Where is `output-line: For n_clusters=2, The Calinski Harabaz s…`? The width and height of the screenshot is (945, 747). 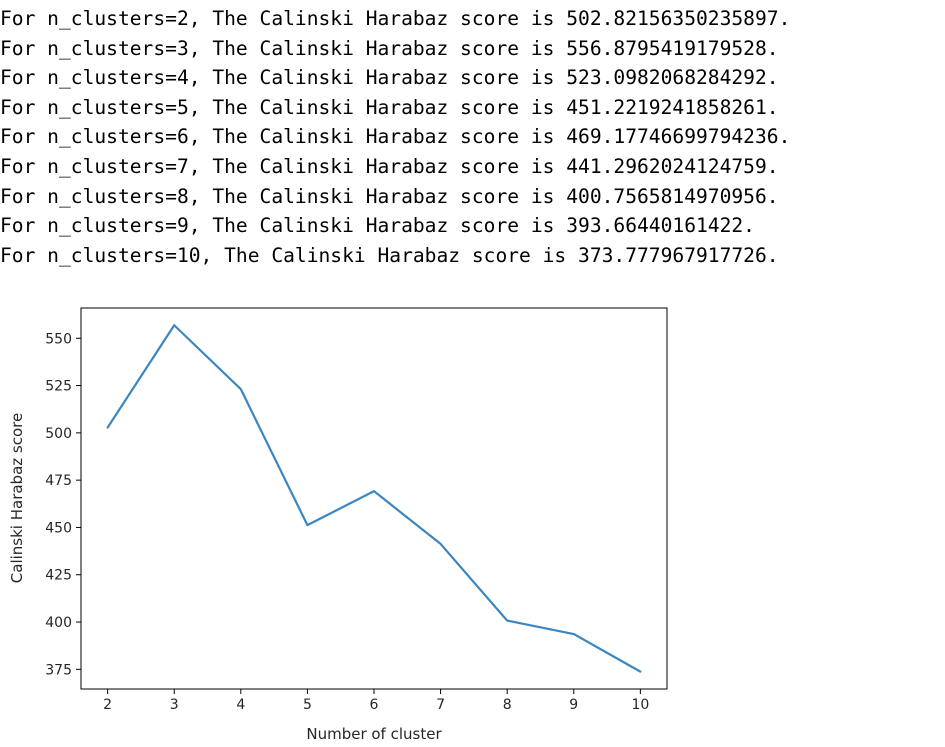
output-line: For n_clusters=2, The Calinski Harabaz s… is located at coordinates (395, 18).